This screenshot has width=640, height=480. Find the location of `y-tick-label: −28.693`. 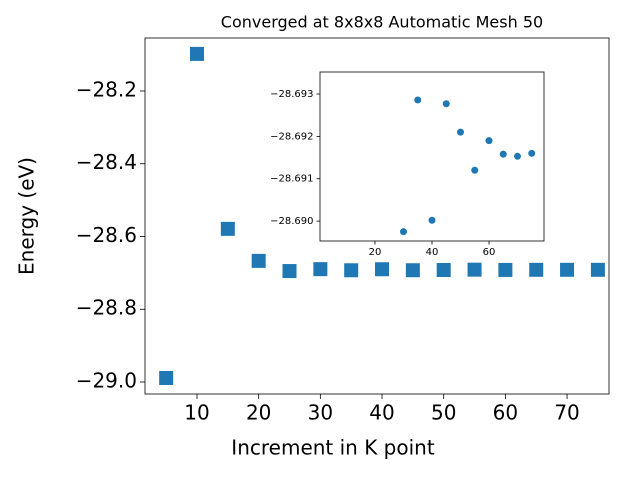

y-tick-label: −28.693 is located at coordinates (291, 94).